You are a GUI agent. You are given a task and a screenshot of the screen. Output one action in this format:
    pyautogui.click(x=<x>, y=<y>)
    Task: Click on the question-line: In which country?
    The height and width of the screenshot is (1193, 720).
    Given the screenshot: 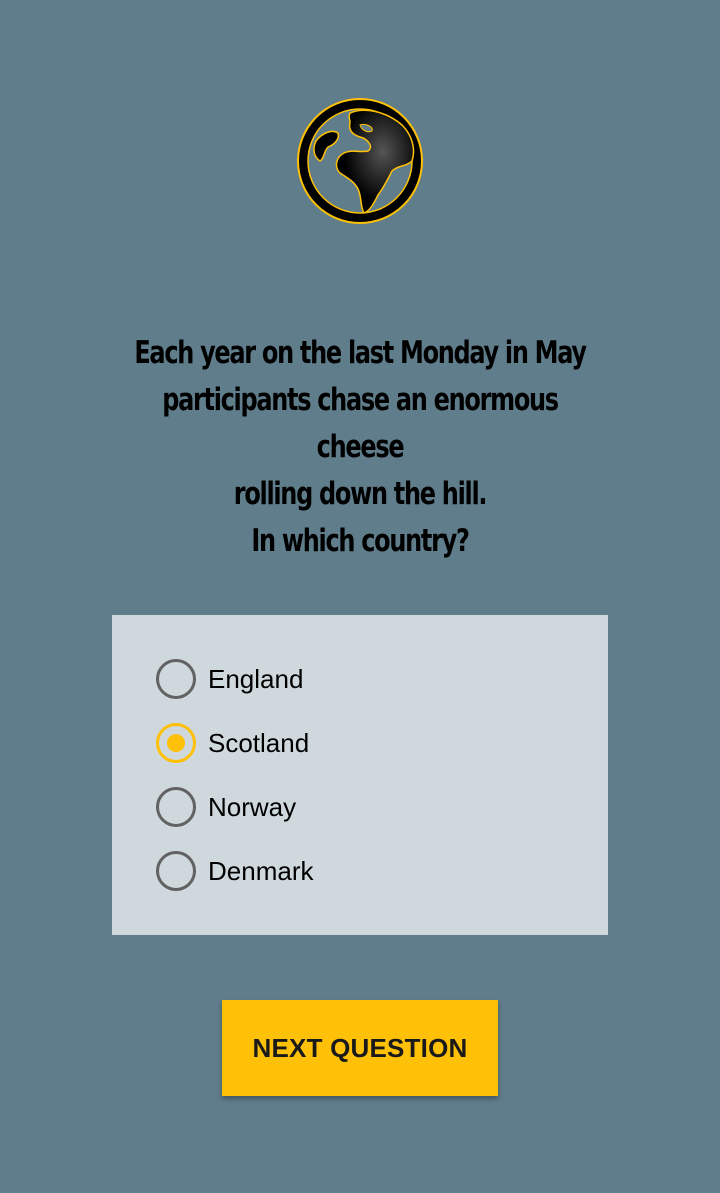 What is the action you would take?
    pyautogui.click(x=360, y=541)
    